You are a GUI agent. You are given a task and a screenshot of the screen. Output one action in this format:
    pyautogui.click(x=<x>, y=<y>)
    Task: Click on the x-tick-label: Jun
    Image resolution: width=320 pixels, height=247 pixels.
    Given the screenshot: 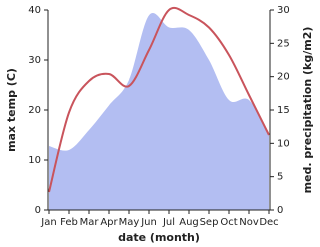 What is the action you would take?
    pyautogui.click(x=148, y=222)
    